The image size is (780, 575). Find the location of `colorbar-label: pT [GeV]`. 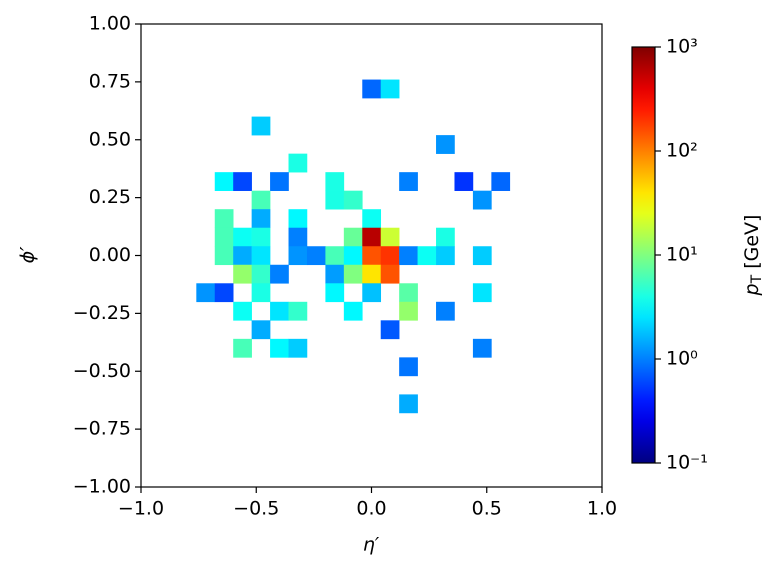

colorbar-label: pT [GeV] is located at coordinates (753, 256).